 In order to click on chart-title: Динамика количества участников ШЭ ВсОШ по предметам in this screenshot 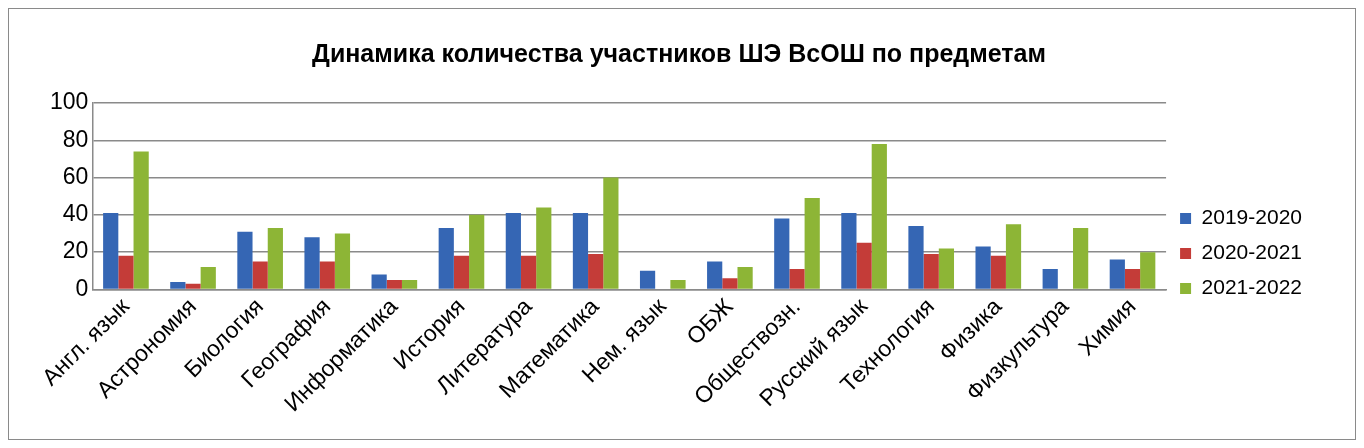, I will do `click(679, 52)`.